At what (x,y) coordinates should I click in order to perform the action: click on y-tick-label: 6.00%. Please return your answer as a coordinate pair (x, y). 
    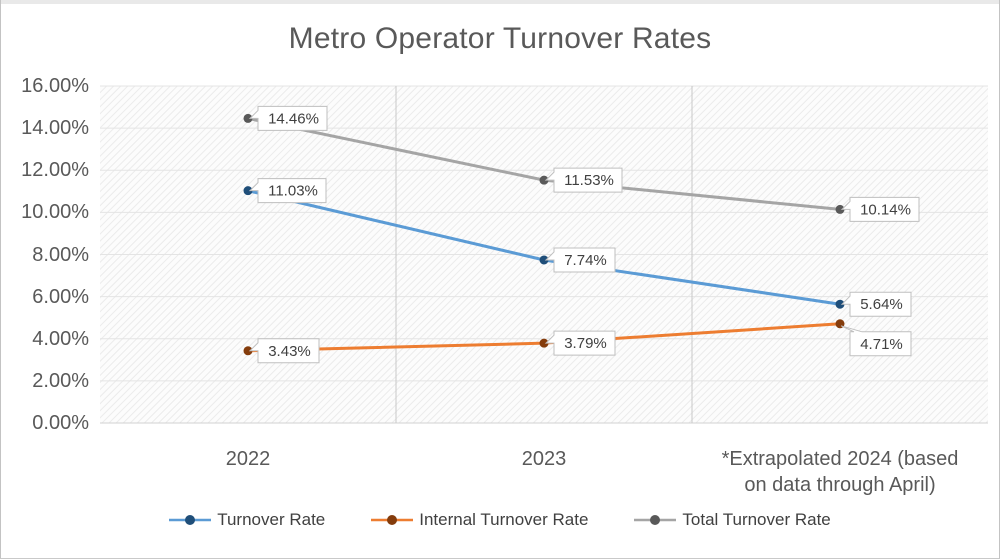
    Looking at the image, I should click on (60, 296).